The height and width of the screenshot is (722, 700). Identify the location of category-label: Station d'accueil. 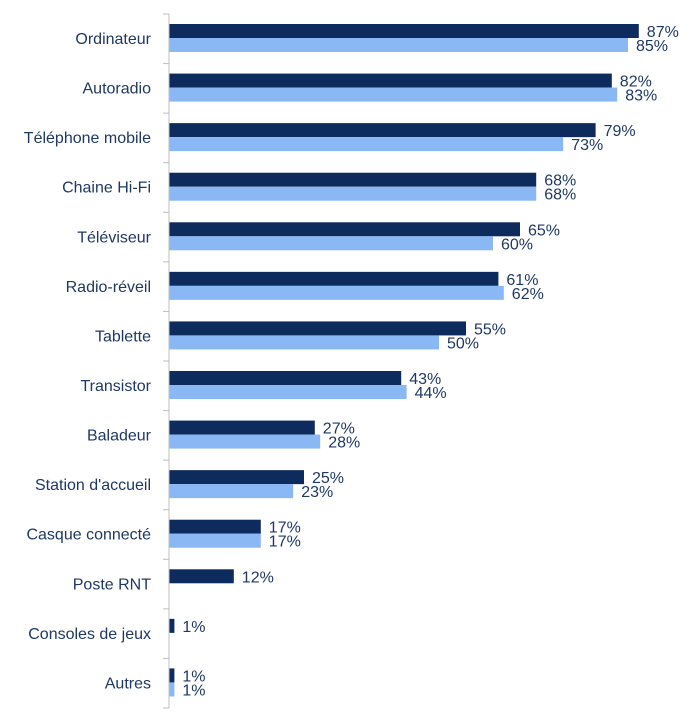
(93, 485).